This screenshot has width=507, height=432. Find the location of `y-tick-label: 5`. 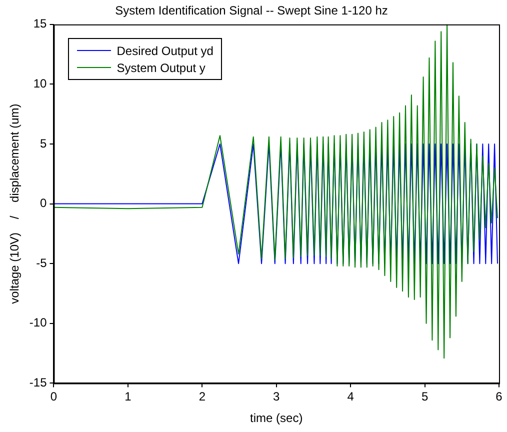

y-tick-label: 5 is located at coordinates (44, 143).